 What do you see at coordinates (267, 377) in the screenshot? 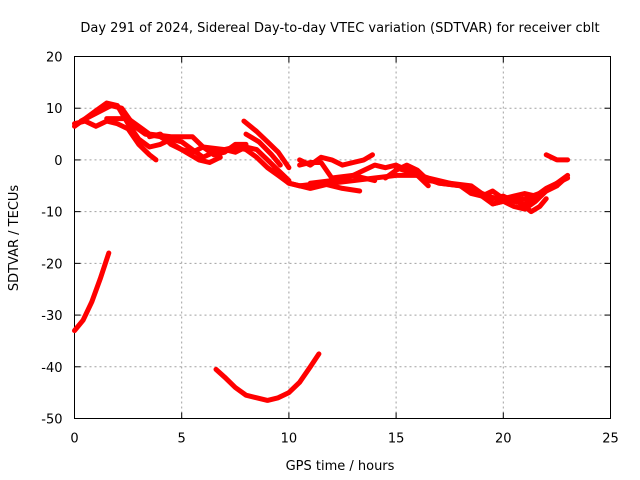
I see `series-line-sat-s` at bounding box center [267, 377].